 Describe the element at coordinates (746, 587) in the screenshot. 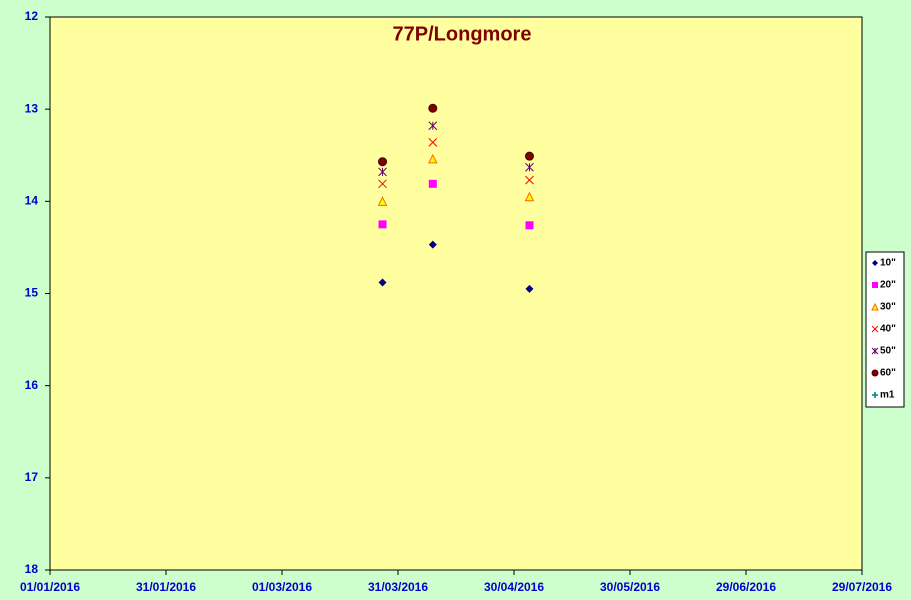

I see `x-tick-label: 29/06/2016` at that location.